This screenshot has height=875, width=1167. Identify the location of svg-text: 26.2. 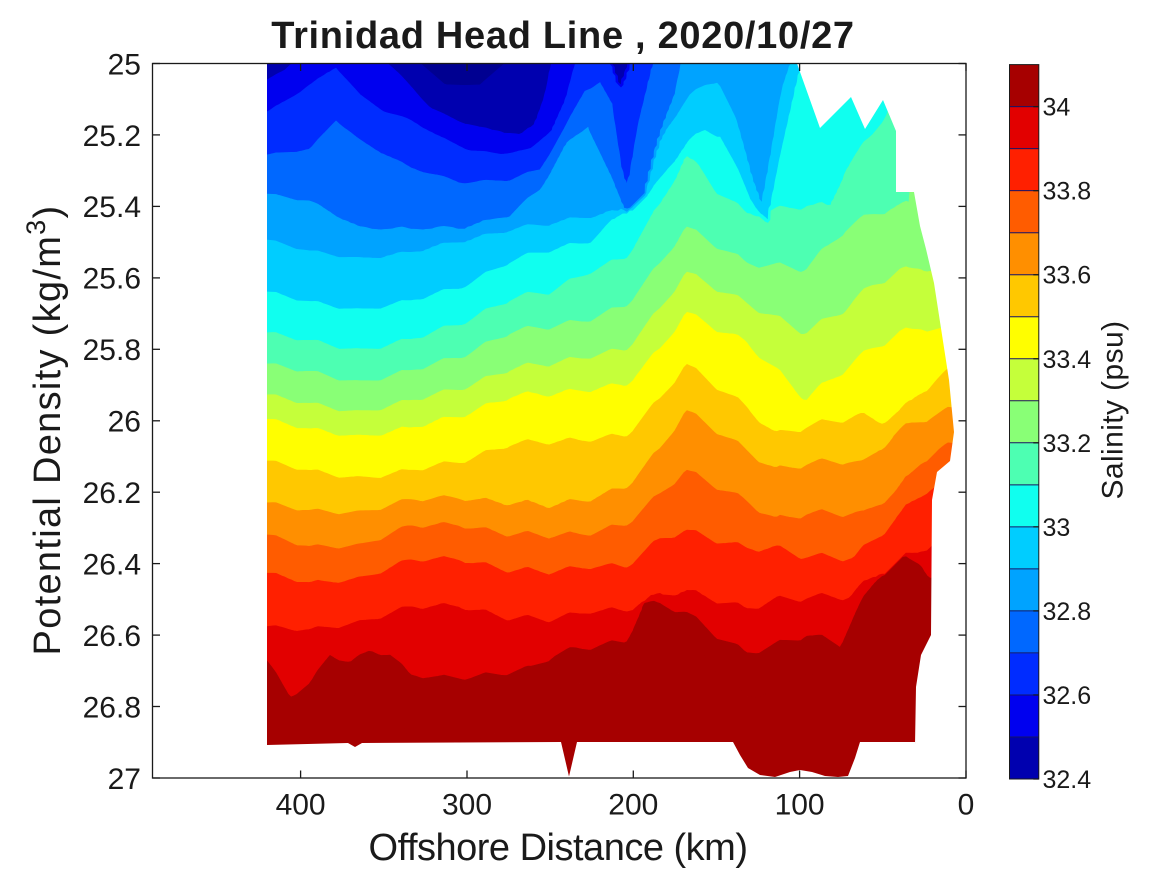
(112, 493).